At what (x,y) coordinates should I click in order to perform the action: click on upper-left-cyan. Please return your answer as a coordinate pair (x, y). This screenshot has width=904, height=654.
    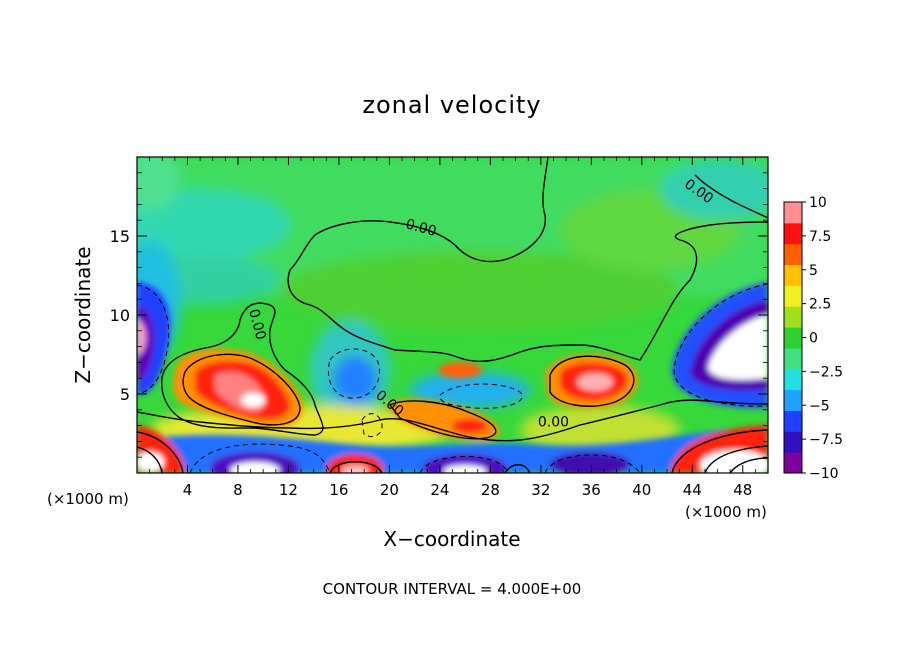
    Looking at the image, I should click on (158, 183).